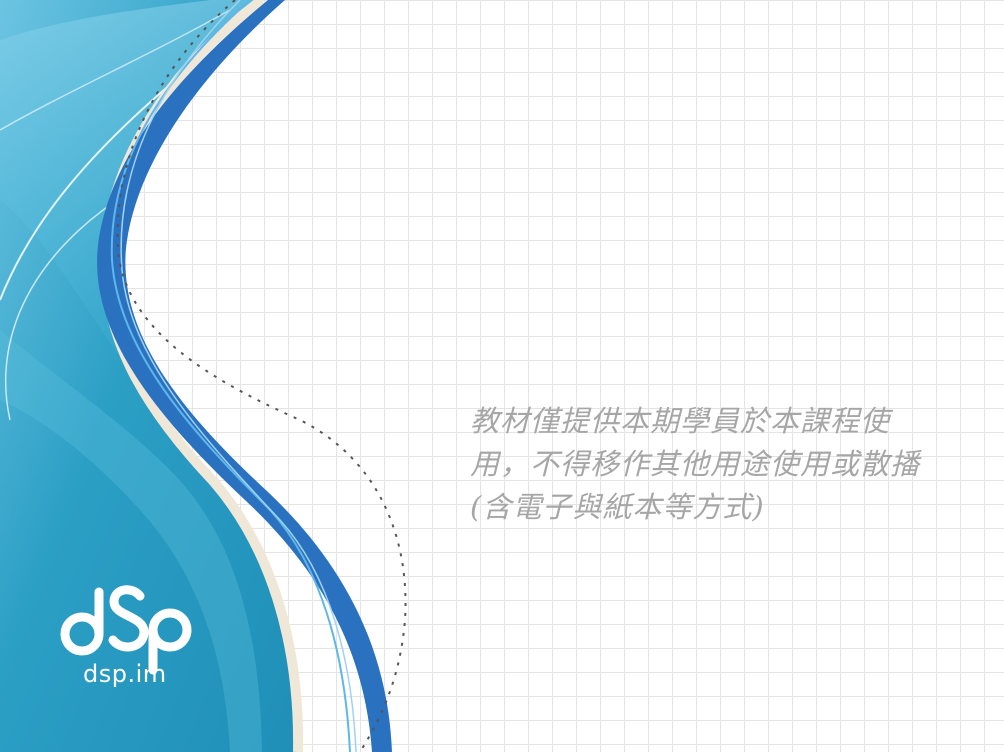  Describe the element at coordinates (126, 630) in the screenshot. I see `dsp-logo-icon` at that location.